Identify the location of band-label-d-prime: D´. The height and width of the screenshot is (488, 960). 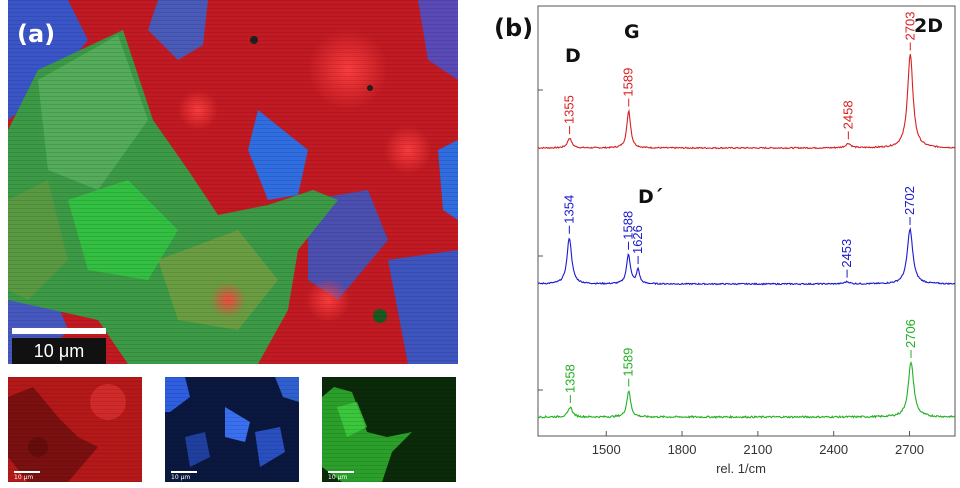
(650, 197).